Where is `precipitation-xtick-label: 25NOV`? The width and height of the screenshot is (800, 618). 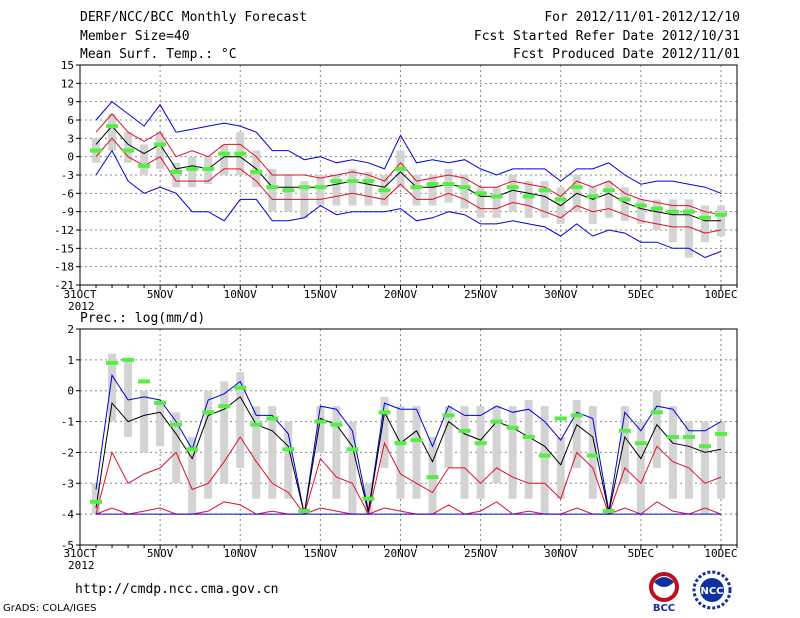
precipitation-xtick-label: 25NOV is located at coordinates (480, 553).